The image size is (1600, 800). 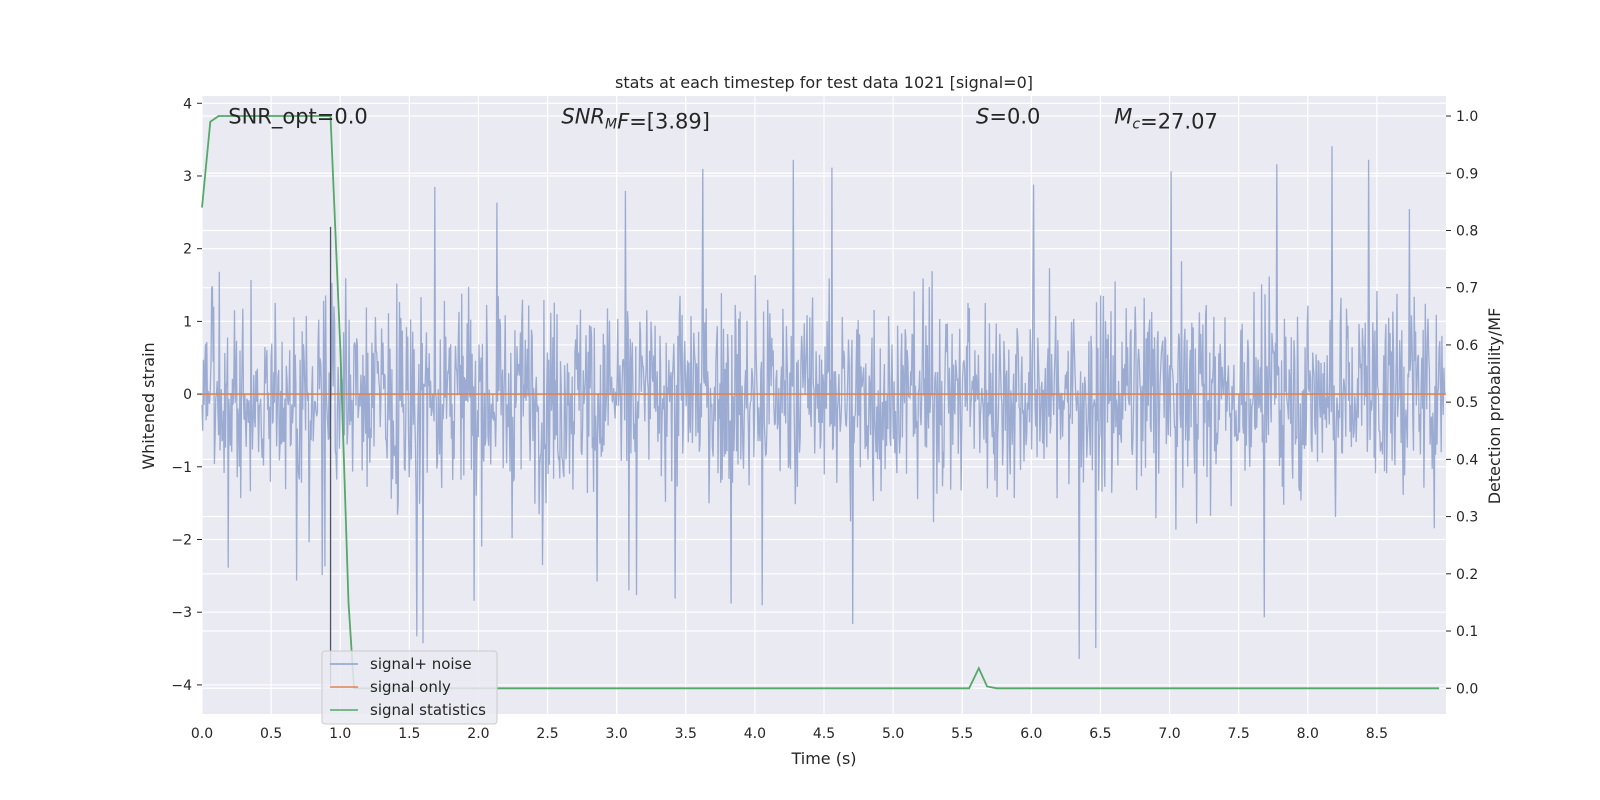 I want to click on left-y-tick-labels: 4 3 2 1 0 −1 −2 −3 −4, so click(x=186, y=395).